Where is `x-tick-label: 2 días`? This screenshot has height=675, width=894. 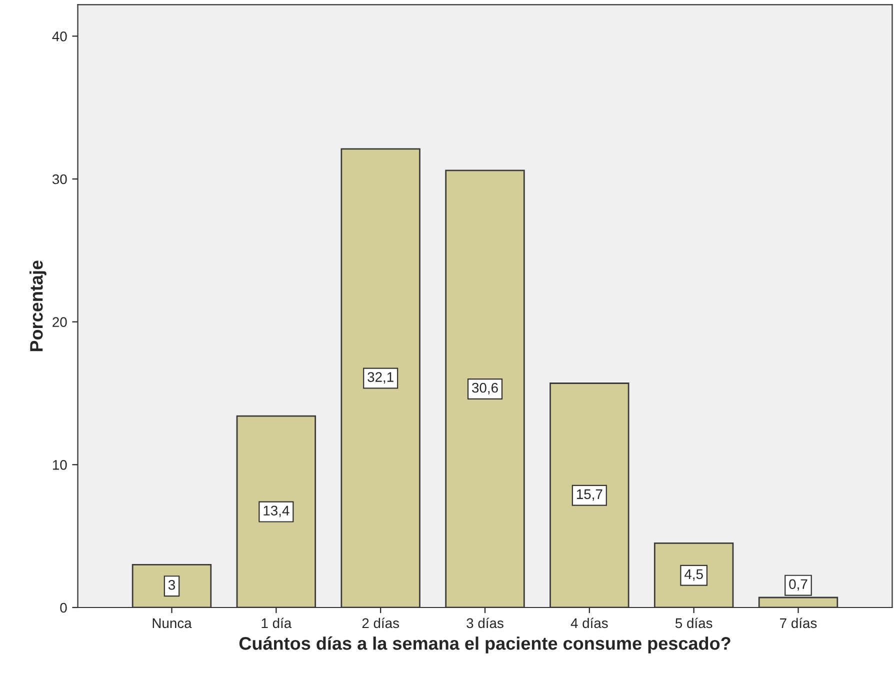 x-tick-label: 2 días is located at coordinates (380, 623).